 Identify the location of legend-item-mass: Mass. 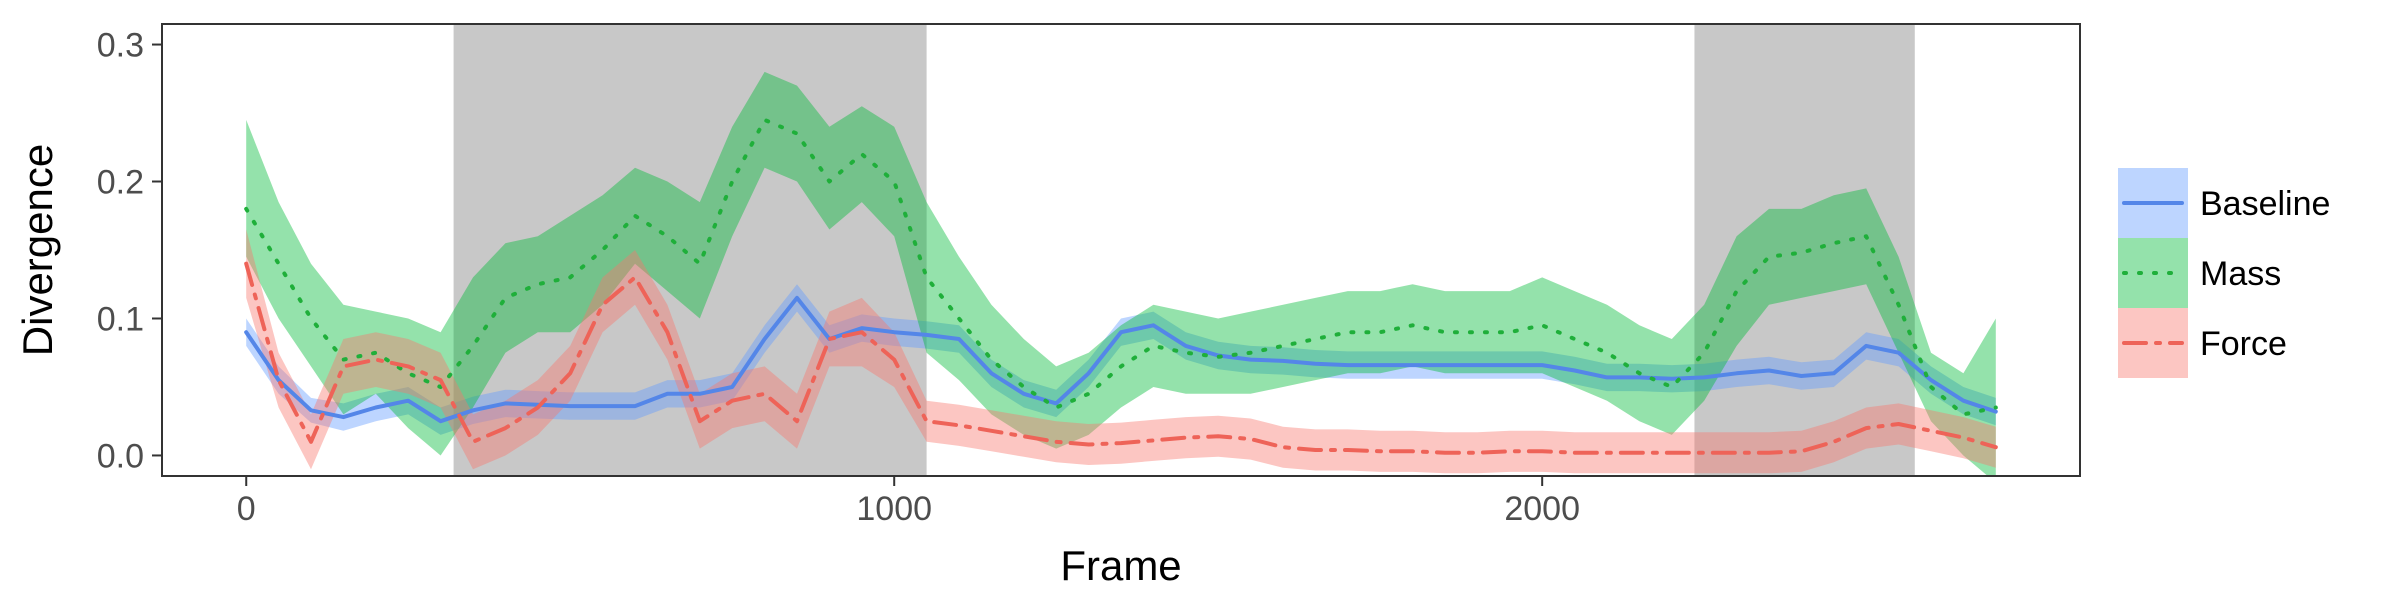
(2199, 273).